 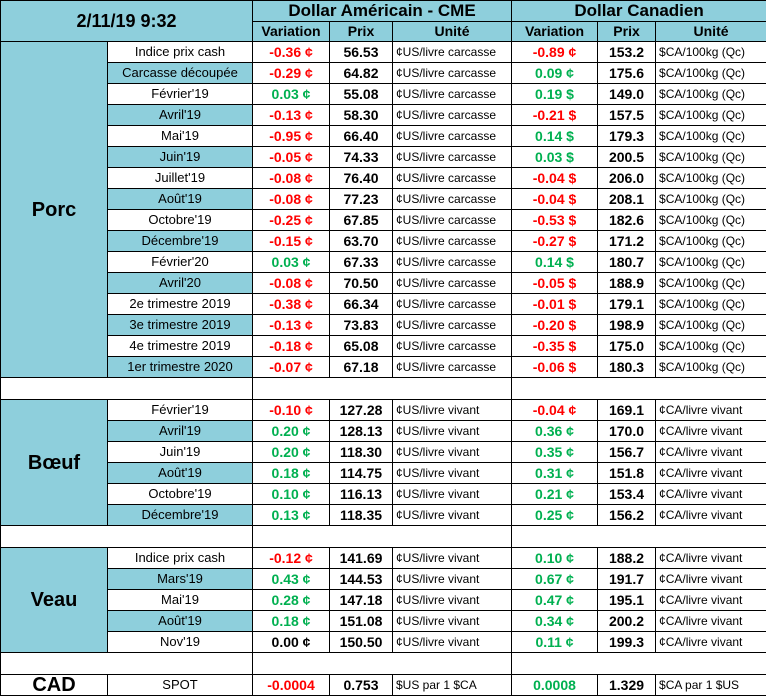 What do you see at coordinates (361, 199) in the screenshot?
I see `usd-prix: 77.23` at bounding box center [361, 199].